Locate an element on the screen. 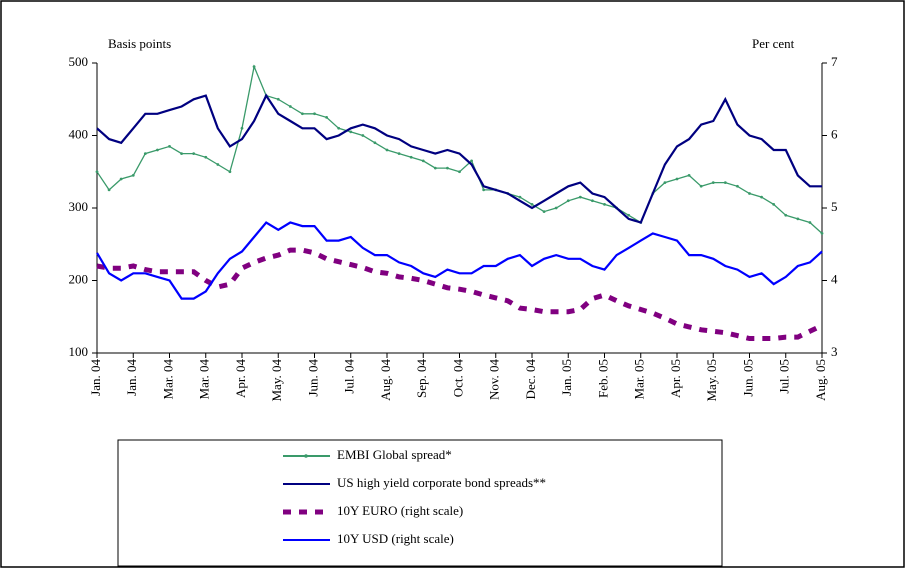  legend-marker is located at coordinates (306, 456).